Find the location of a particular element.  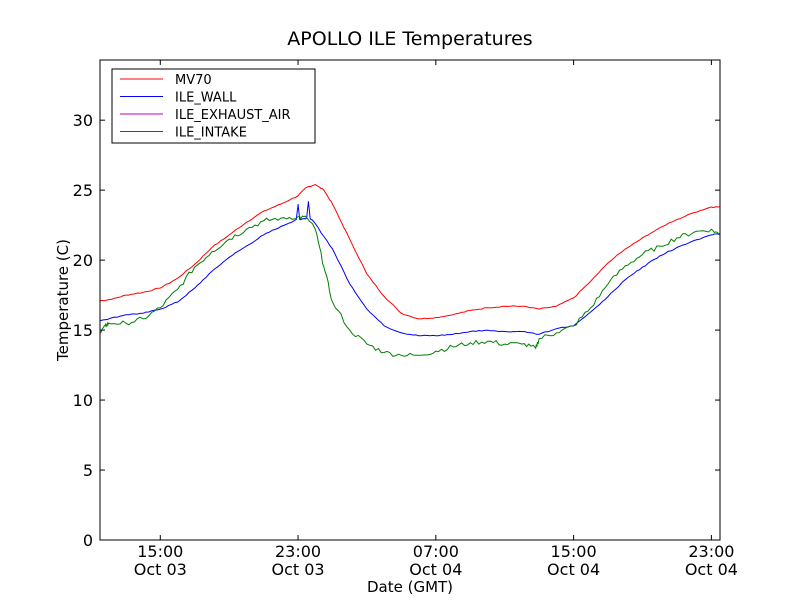

x-axis-label: Date (GMT) is located at coordinates (410, 587).